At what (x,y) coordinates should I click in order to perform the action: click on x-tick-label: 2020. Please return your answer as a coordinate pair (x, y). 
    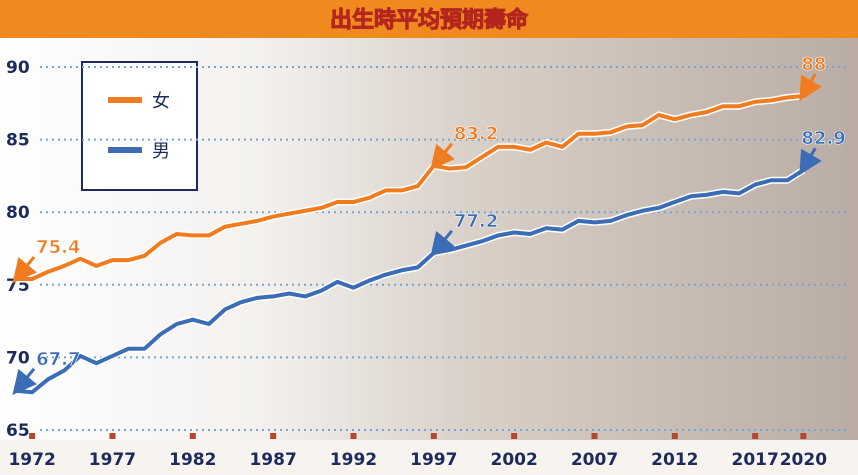
    Looking at the image, I should click on (803, 460).